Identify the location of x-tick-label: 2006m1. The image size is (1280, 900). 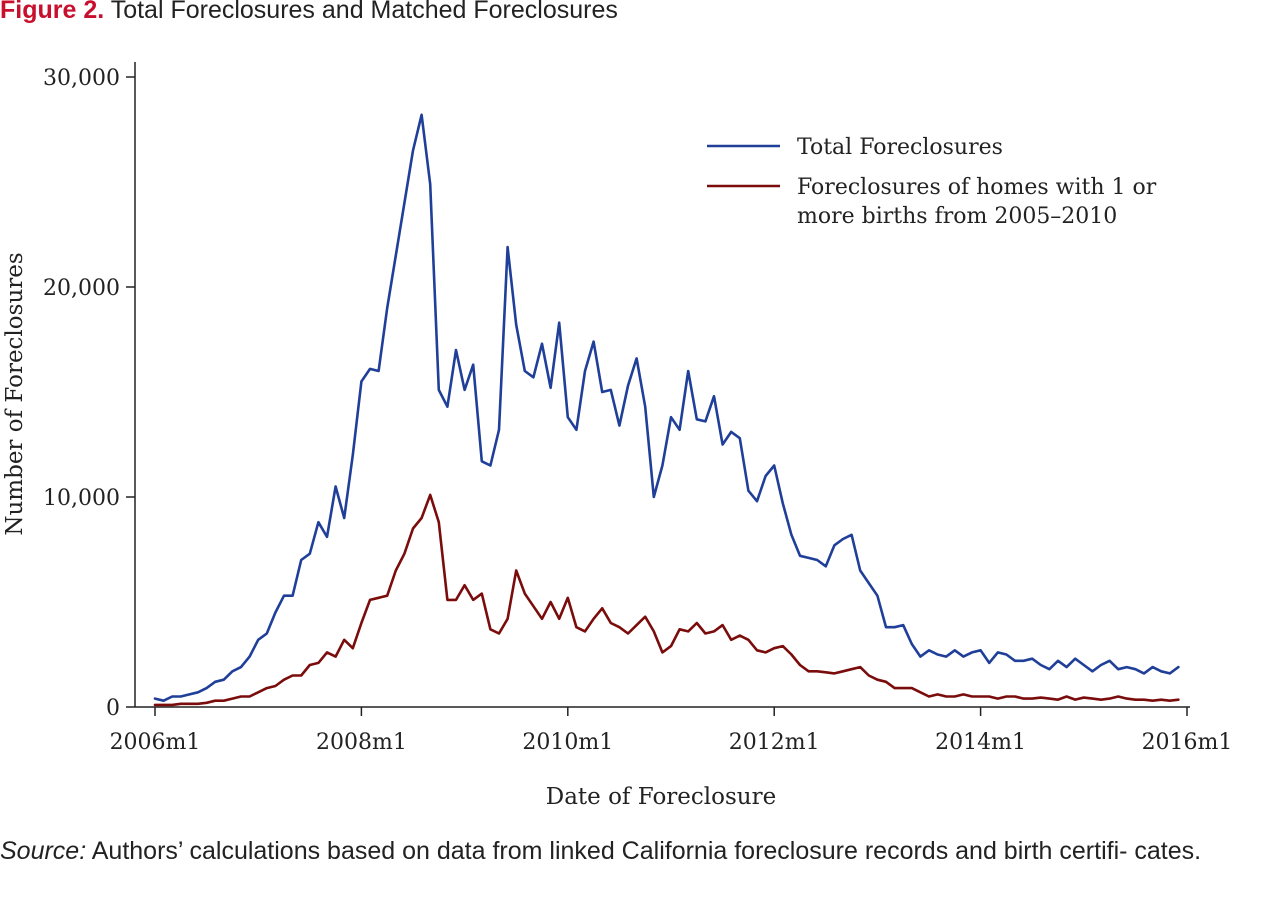
(155, 742).